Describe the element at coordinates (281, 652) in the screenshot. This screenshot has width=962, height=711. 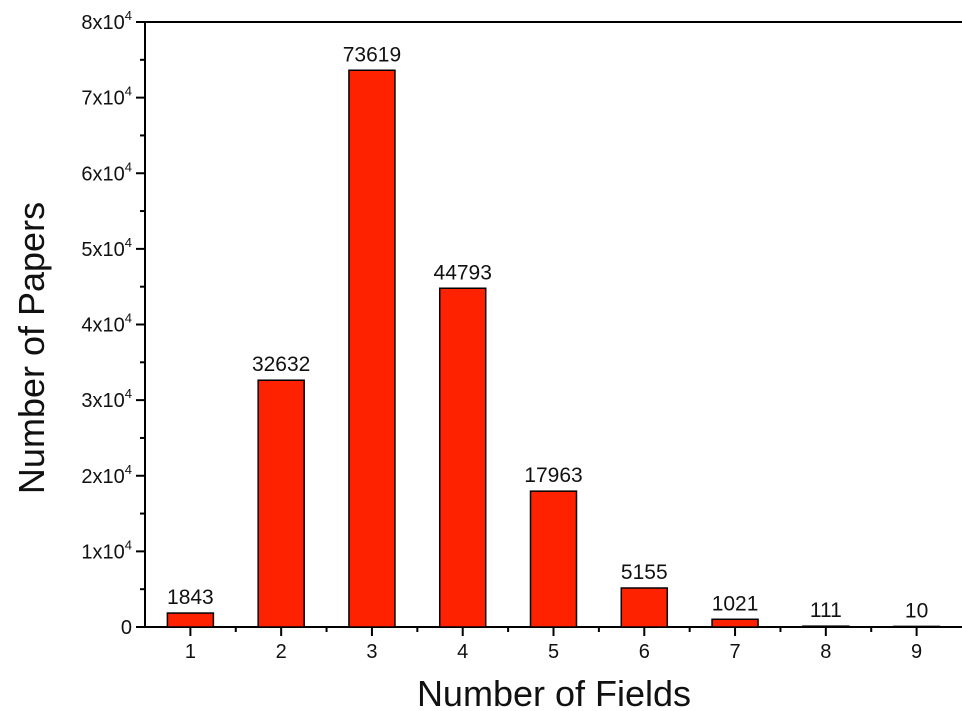
I see `x-tick-label: 2` at that location.